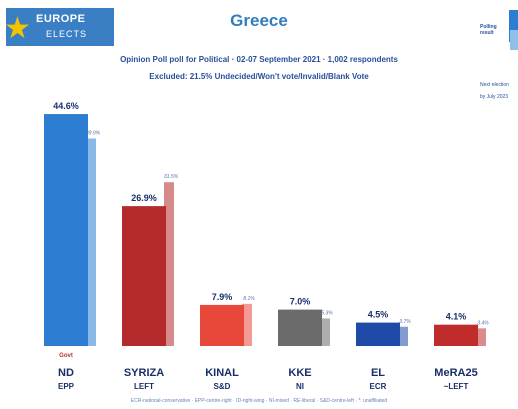 The height and width of the screenshot is (409, 518). I want to click on category-label-mera25: MeRA25, so click(455, 373).